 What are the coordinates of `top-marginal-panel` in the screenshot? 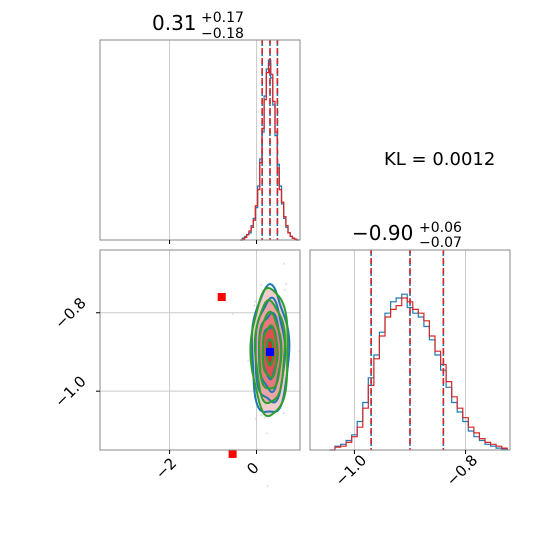 It's located at (200, 141).